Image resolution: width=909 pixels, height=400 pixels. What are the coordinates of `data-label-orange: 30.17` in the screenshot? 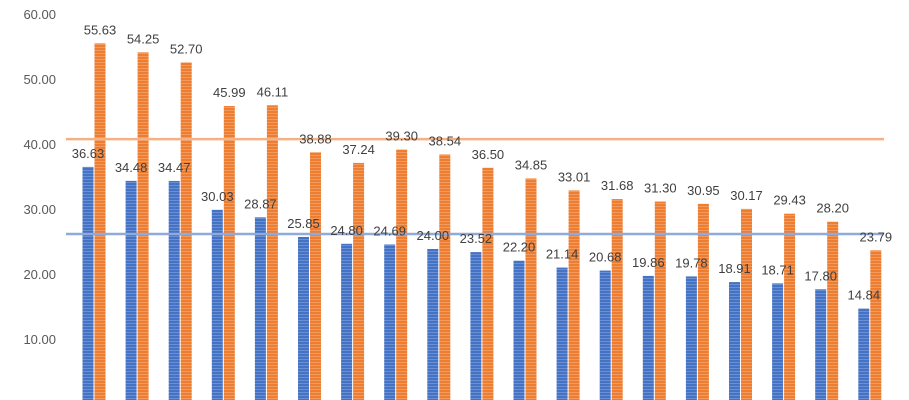 It's located at (746, 195).